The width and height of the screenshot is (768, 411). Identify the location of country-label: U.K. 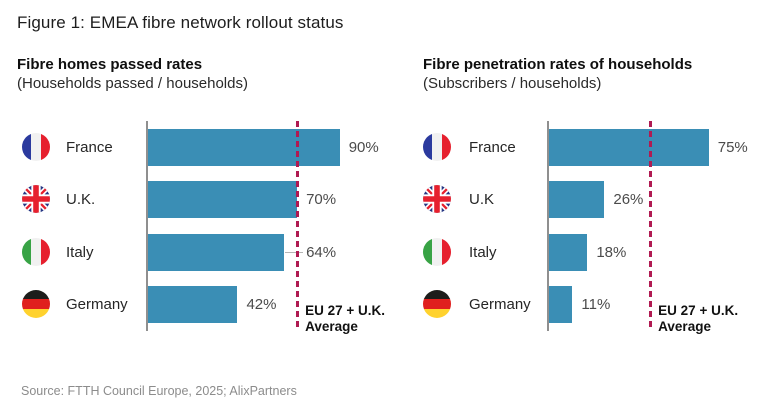
(482, 199).